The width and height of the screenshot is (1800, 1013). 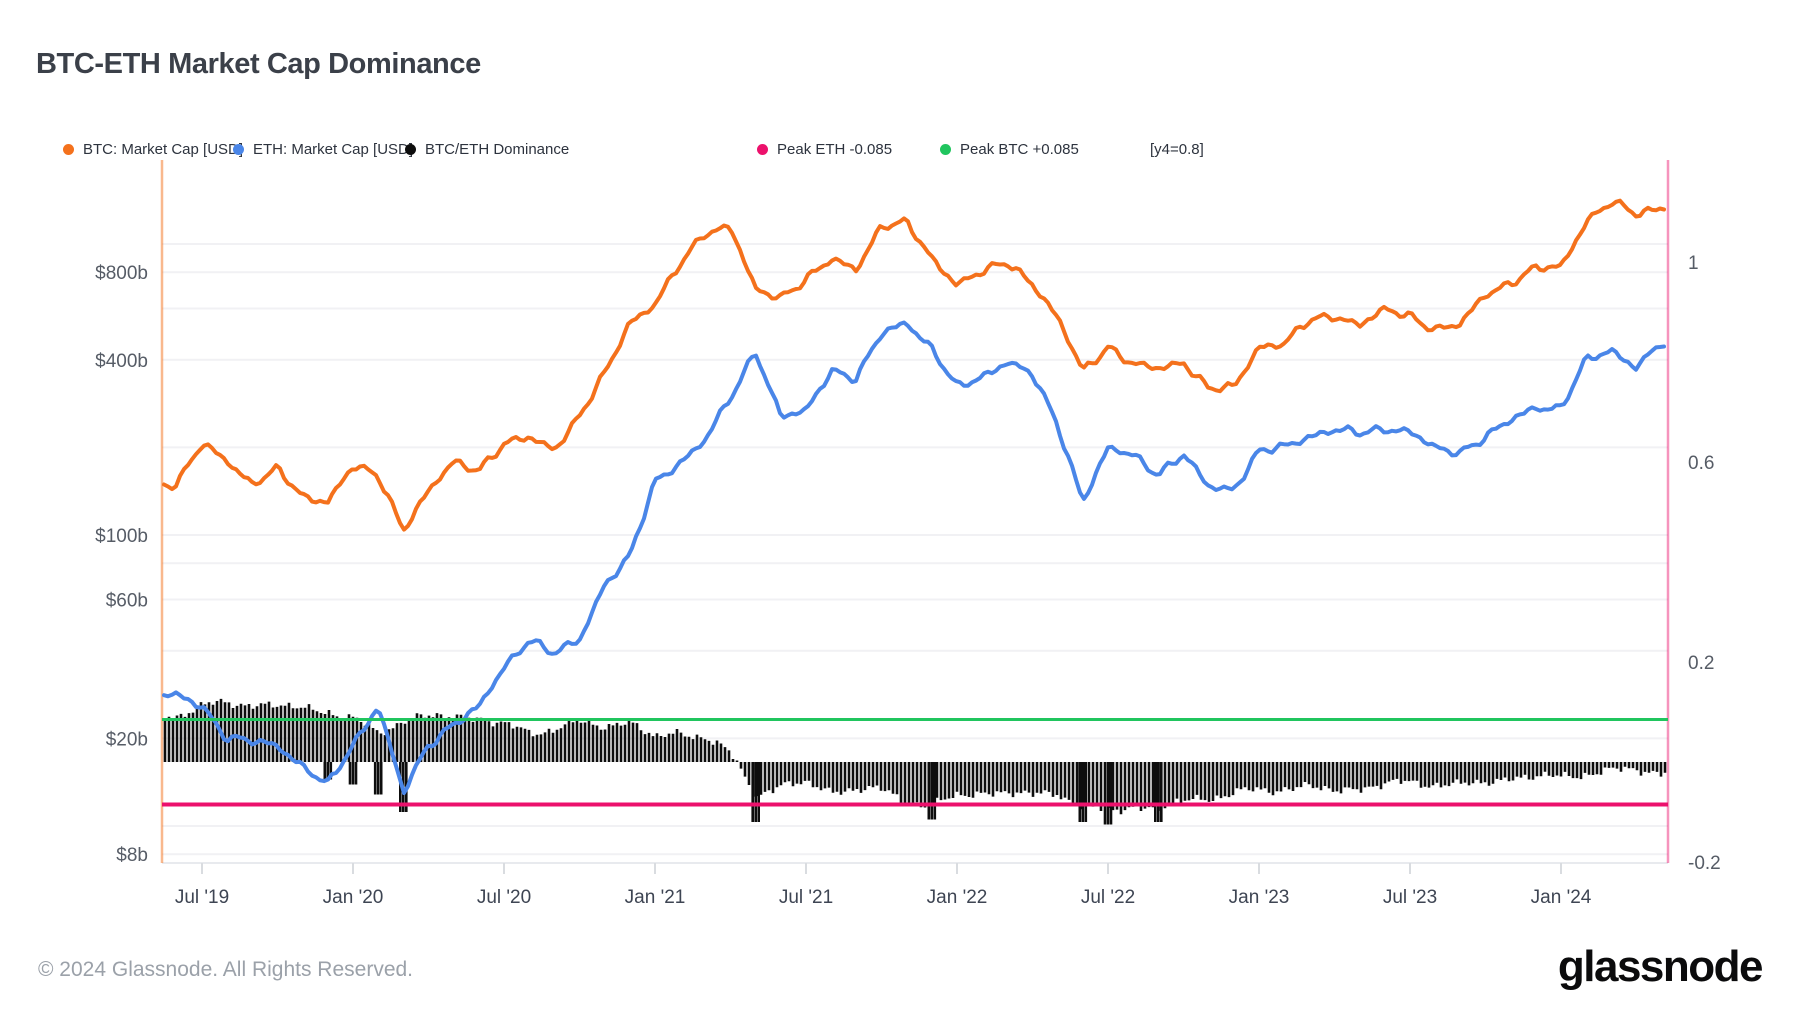 What do you see at coordinates (132, 855) in the screenshot?
I see `y-left-tick-label: $8b` at bounding box center [132, 855].